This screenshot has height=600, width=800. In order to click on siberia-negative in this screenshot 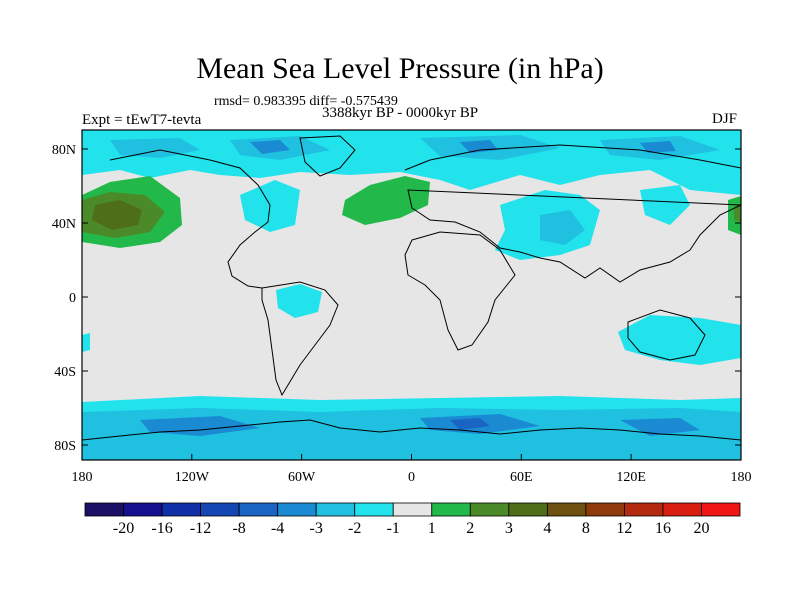, I will do `click(665, 205)`.